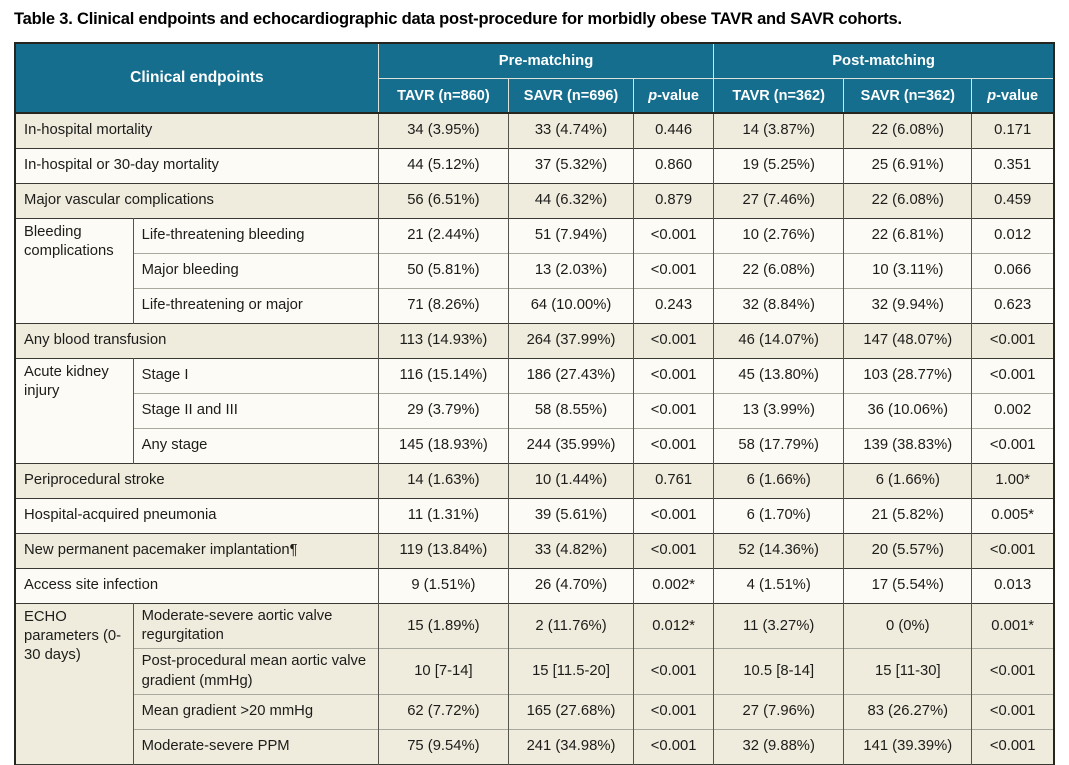 This screenshot has width=1069, height=765. Describe the element at coordinates (571, 96) in the screenshot. I see `column-header: SAVR (n=696)` at that location.